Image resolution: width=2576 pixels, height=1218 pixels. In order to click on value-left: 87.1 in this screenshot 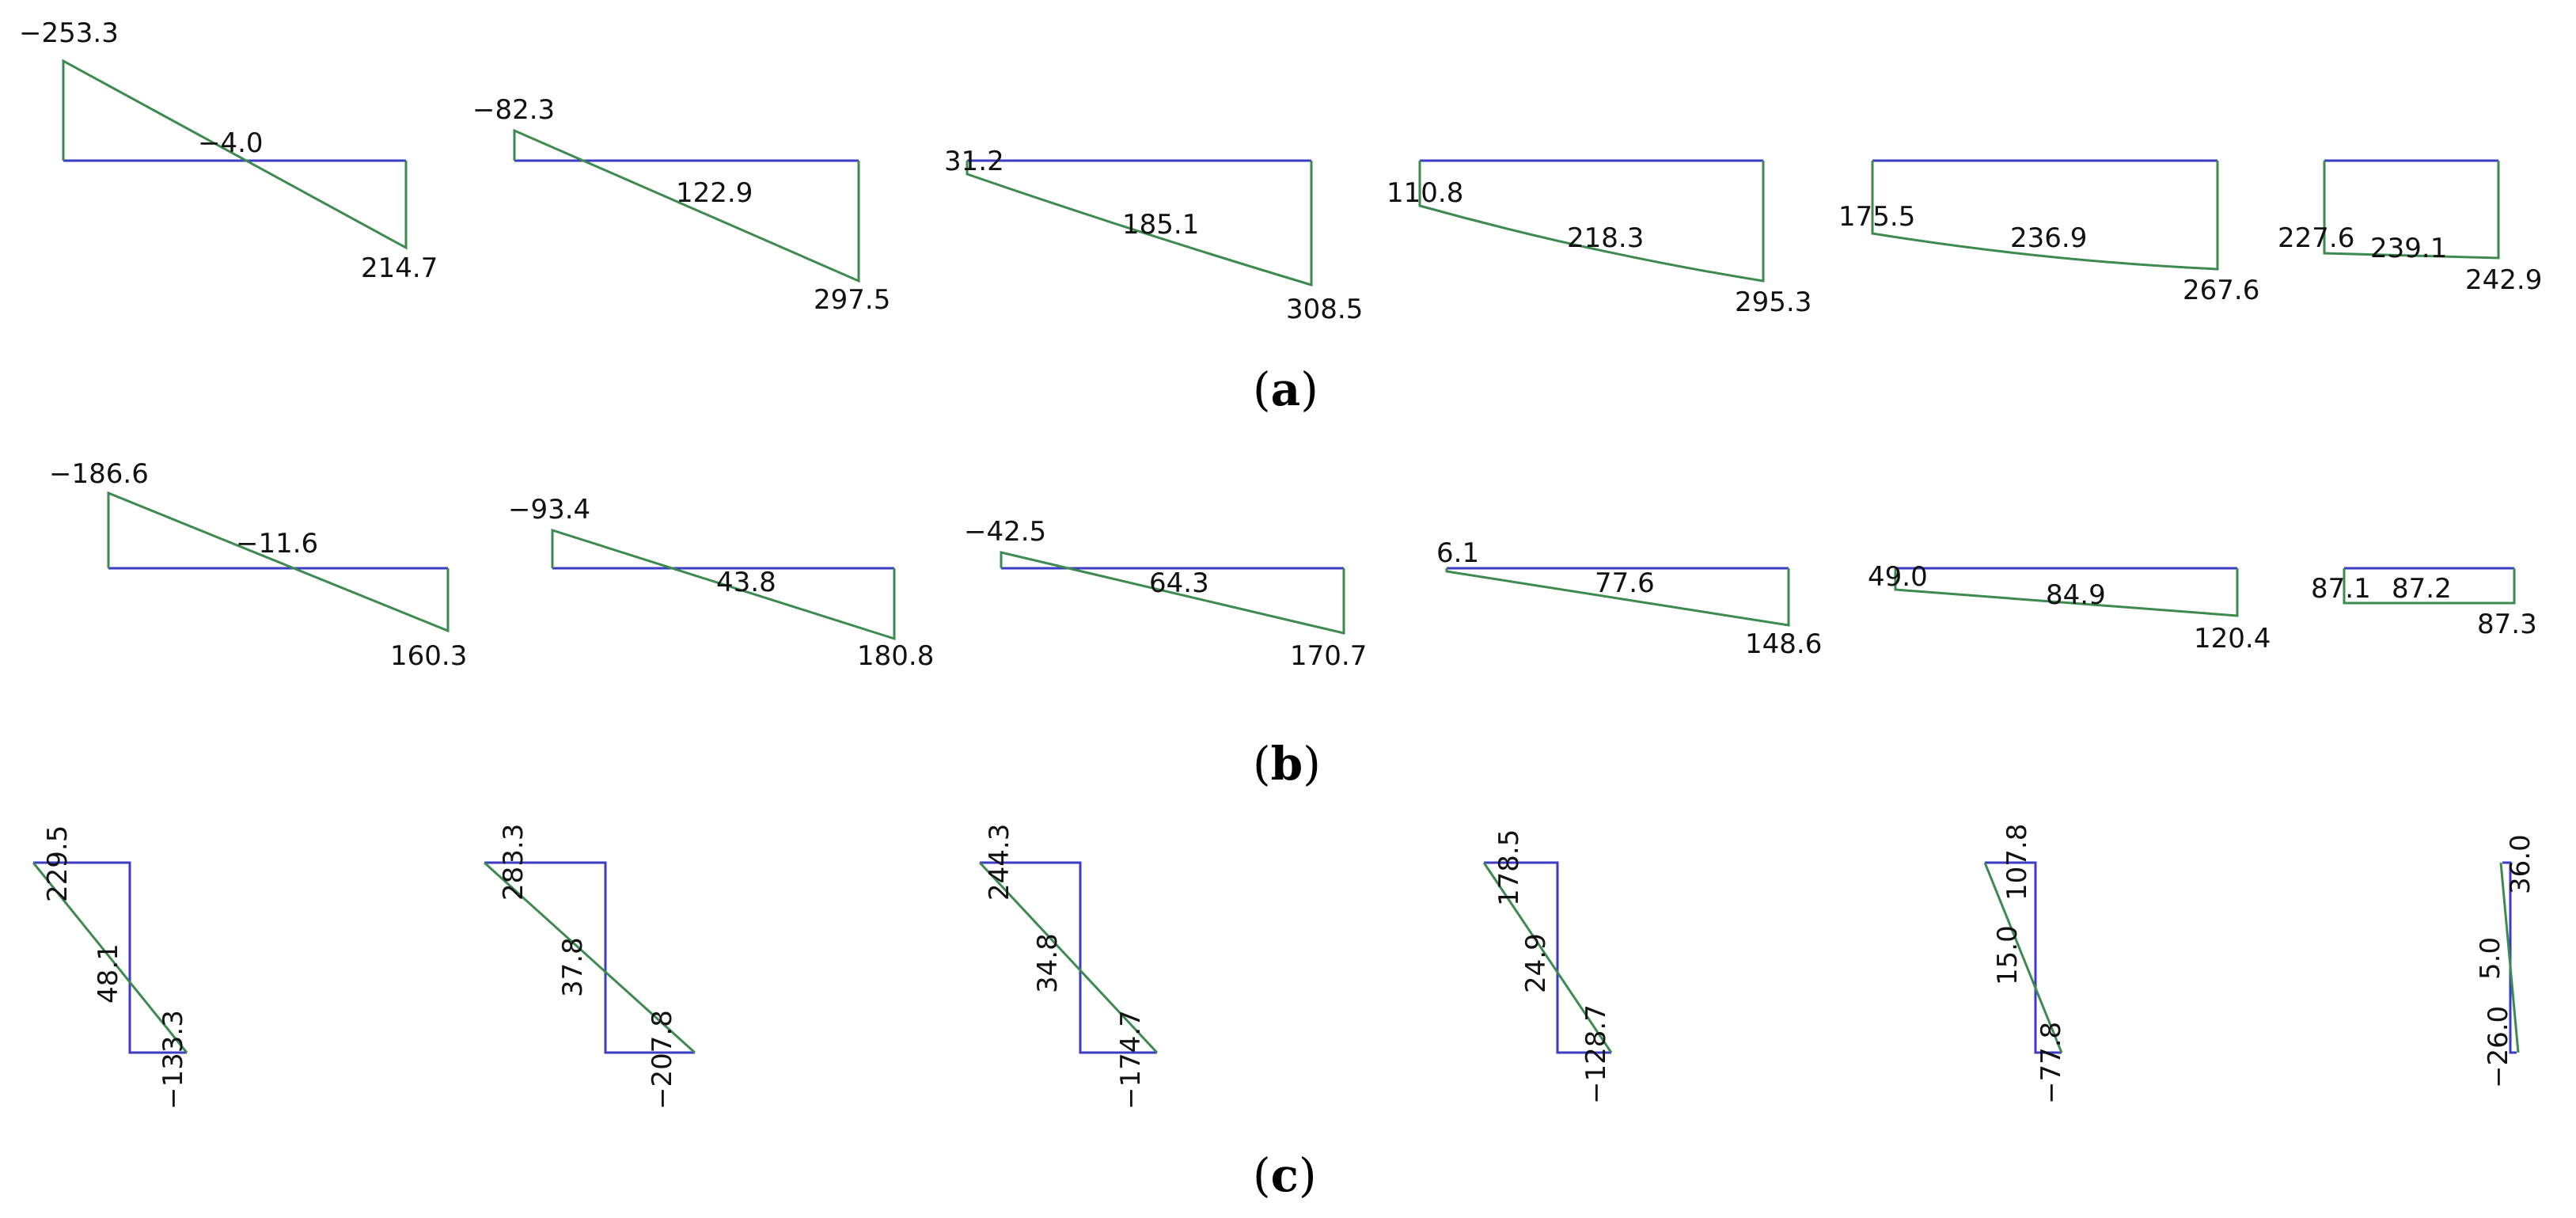, I will do `click(2341, 589)`.